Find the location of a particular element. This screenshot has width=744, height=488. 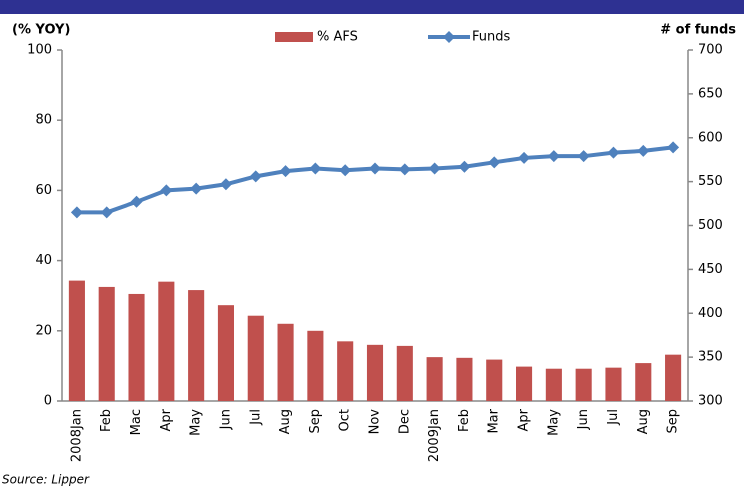

y2-tick-label: 450 is located at coordinates (710, 269).